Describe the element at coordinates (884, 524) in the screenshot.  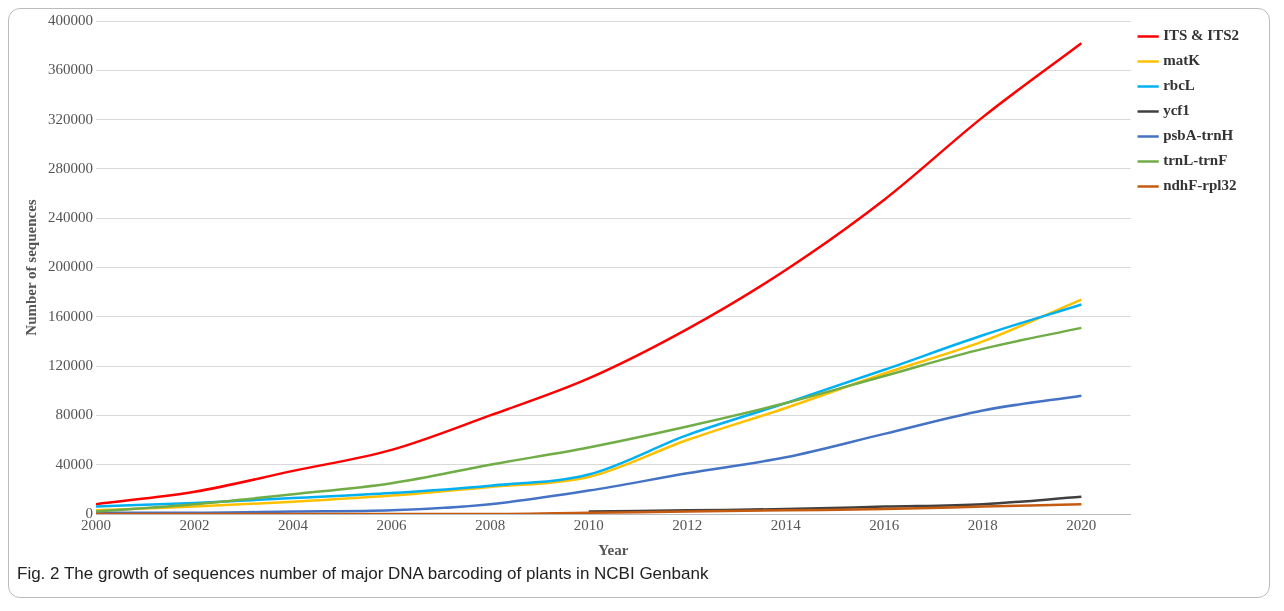
I see `x-tick-label: 2016` at that location.